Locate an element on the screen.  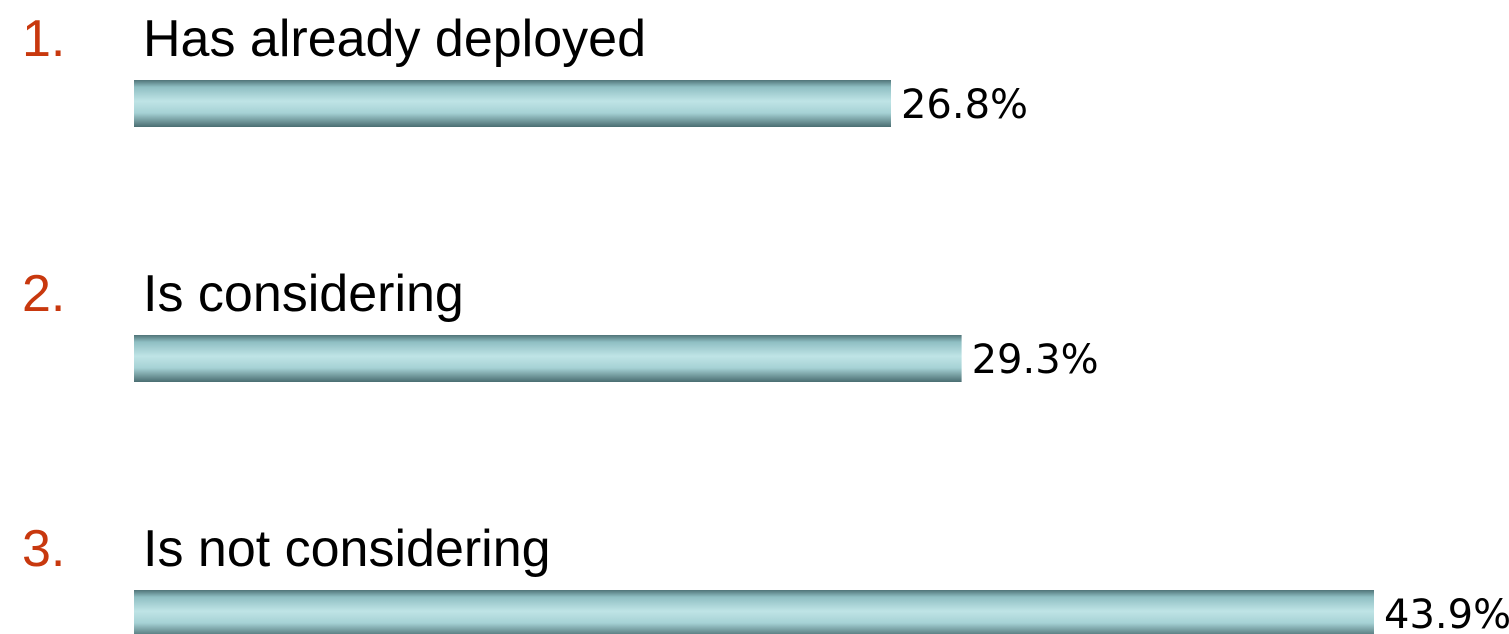
category-label: Has already deployed is located at coordinates (394, 39).